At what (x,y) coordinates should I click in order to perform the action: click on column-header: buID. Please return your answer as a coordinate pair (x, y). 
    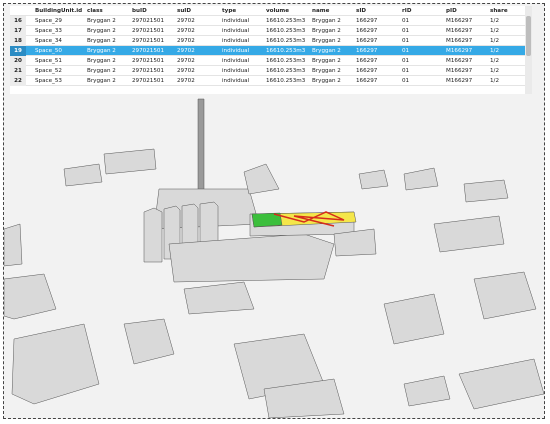
    Looking at the image, I should click on (139, 11).